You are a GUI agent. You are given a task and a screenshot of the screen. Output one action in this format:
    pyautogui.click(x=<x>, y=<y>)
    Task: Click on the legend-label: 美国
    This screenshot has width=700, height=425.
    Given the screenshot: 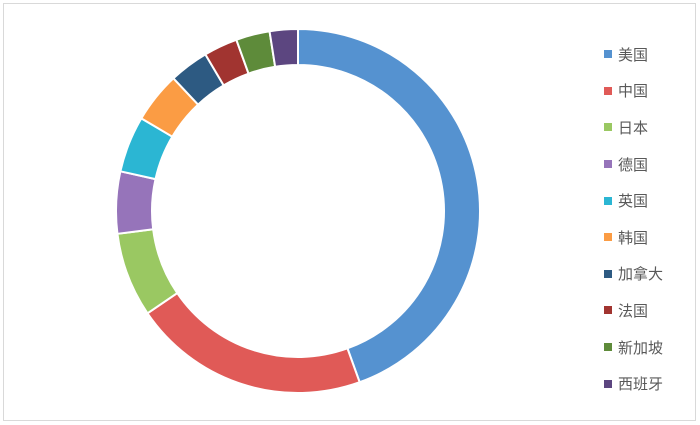 What is the action you would take?
    pyautogui.click(x=633, y=54)
    